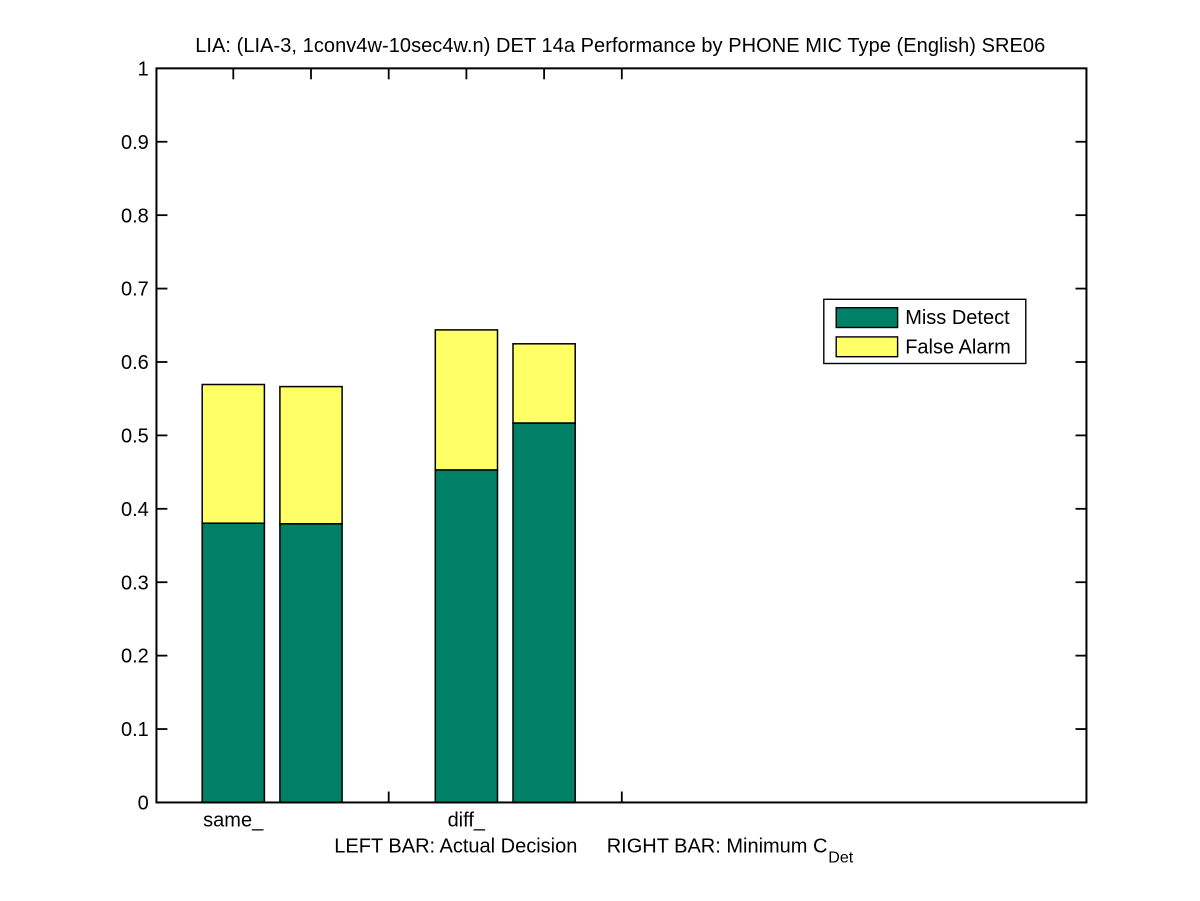  I want to click on svg-text: 0.9, so click(135, 143).